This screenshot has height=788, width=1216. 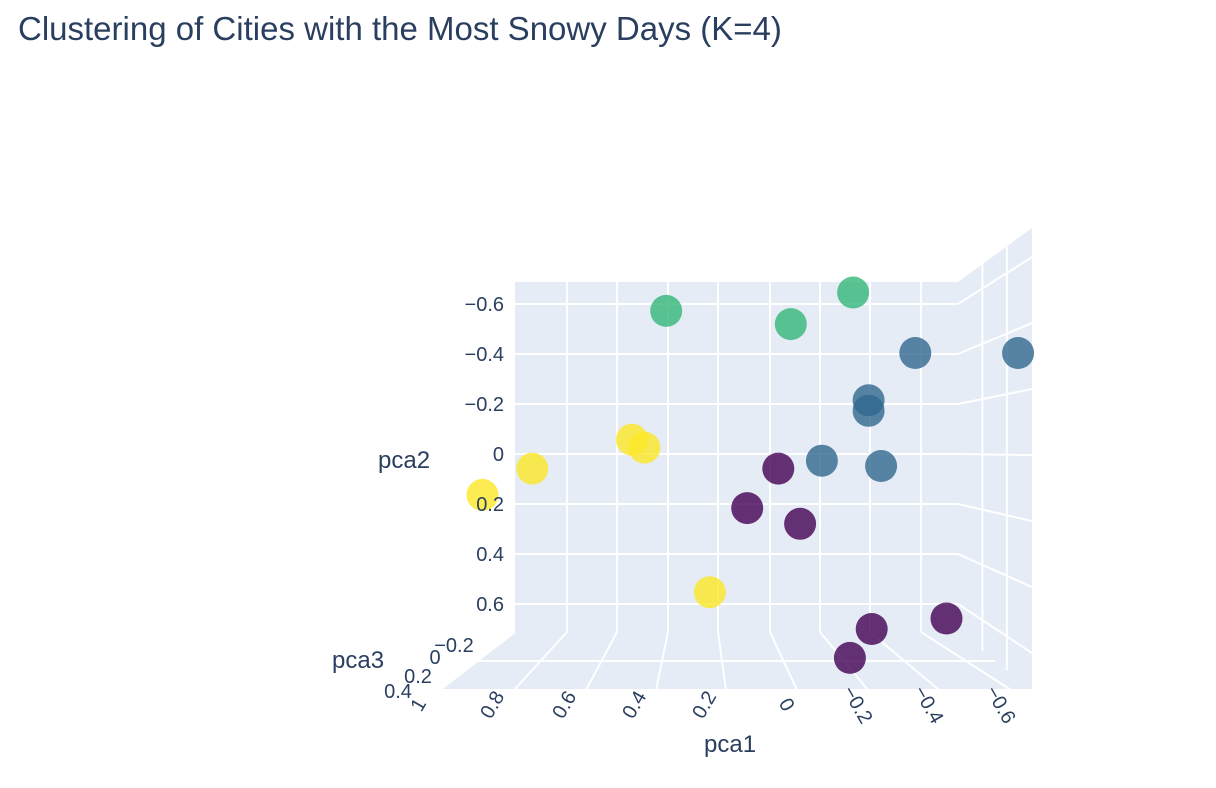 What do you see at coordinates (484, 405) in the screenshot?
I see `y-tick-label: −0.2` at bounding box center [484, 405].